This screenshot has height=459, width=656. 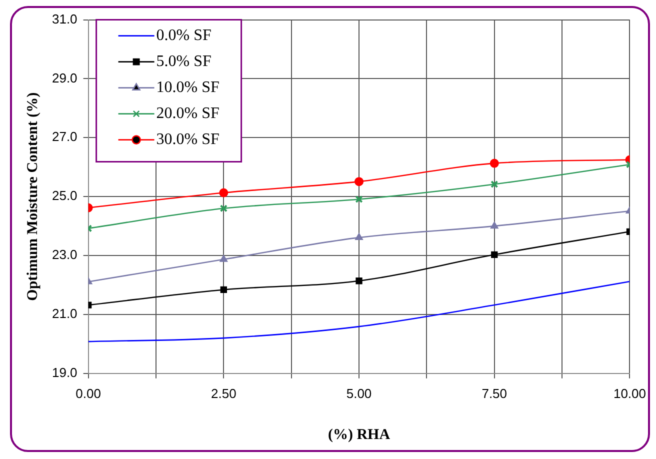 I want to click on y-axis-title: Optimum Moisture Content (%), so click(x=32, y=196).